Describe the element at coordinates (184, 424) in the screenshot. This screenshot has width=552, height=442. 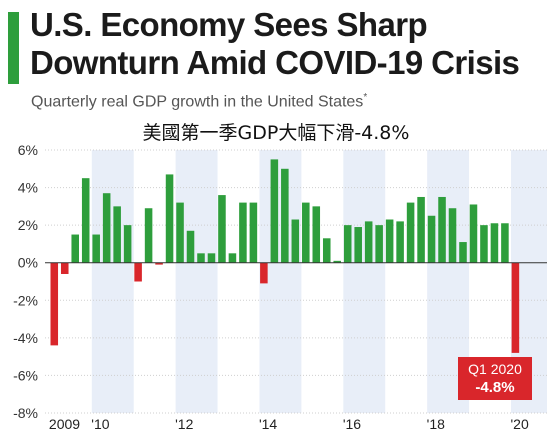
I see `x-tick-label: '12` at that location.